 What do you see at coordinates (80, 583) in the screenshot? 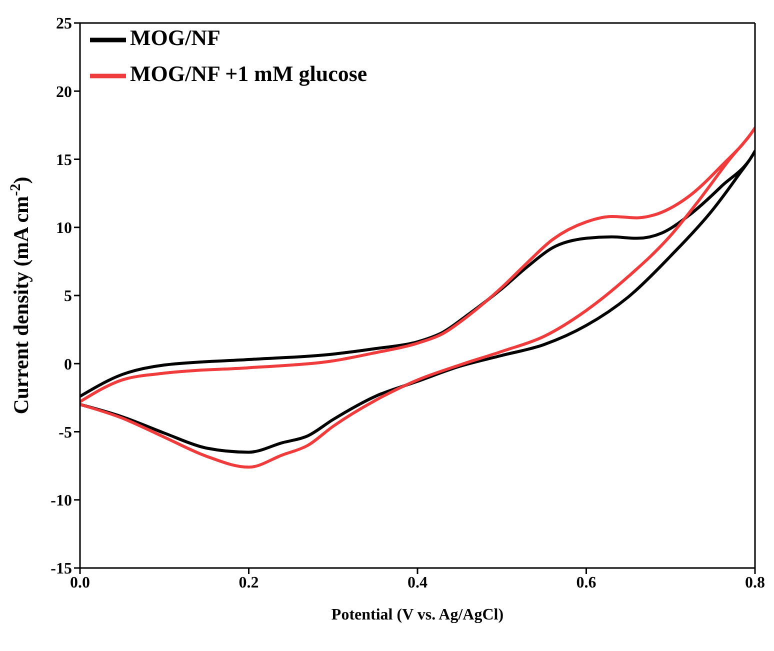
I see `x-tick-label: 0.0` at bounding box center [80, 583].